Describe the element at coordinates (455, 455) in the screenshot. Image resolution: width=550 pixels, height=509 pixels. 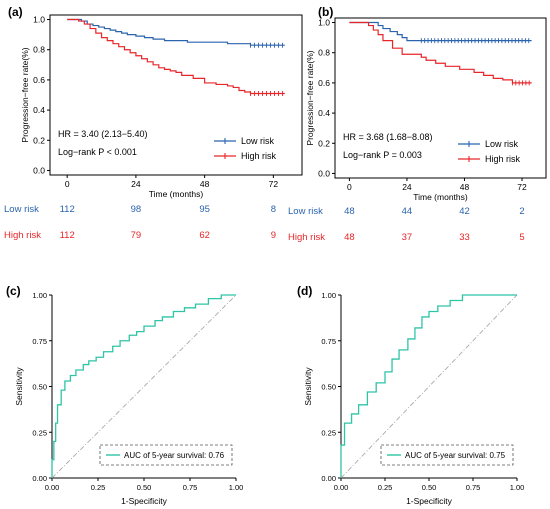
I see `legend-label: AUC of 5-year survival: 0.75` at that location.